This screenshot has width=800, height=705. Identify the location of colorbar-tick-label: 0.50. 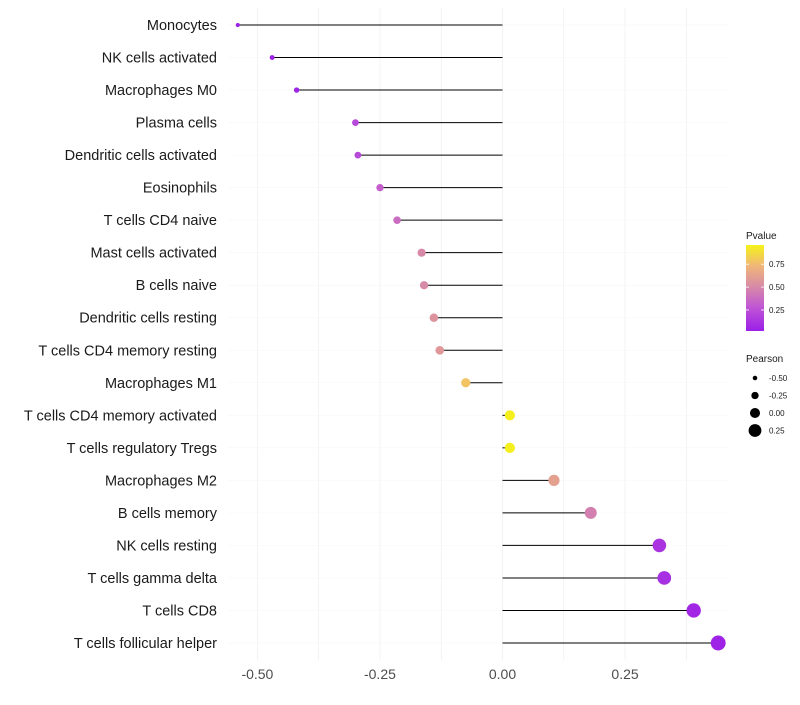
(777, 287).